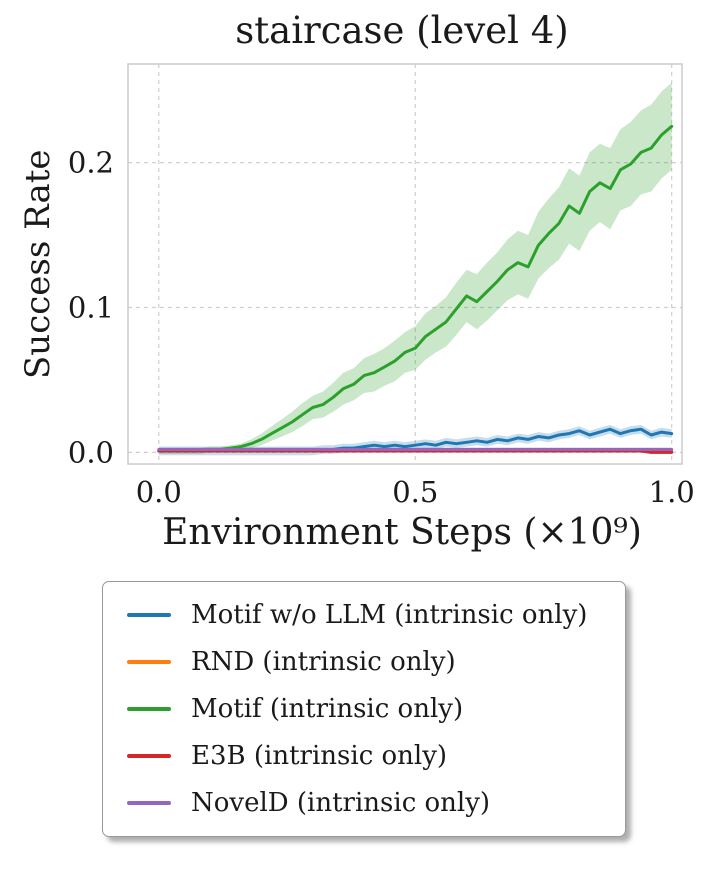  I want to click on y-tick-label: 0.2, so click(91, 163).